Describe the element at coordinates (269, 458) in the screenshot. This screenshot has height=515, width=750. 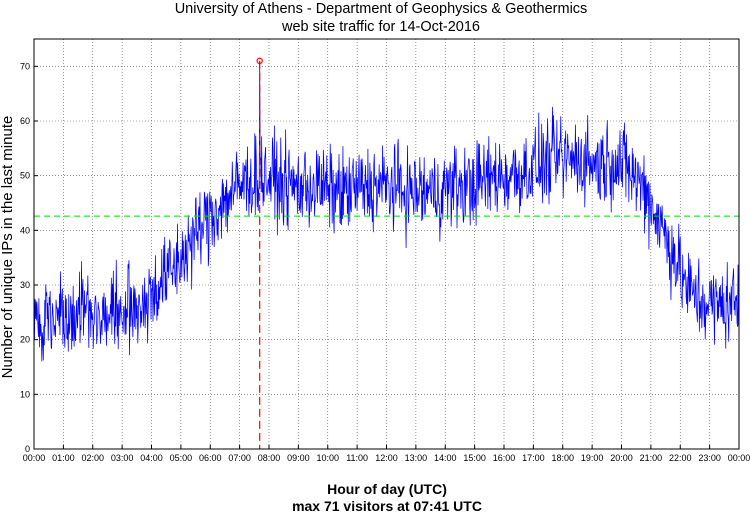
I see `x-tick-label: 08:00` at that location.